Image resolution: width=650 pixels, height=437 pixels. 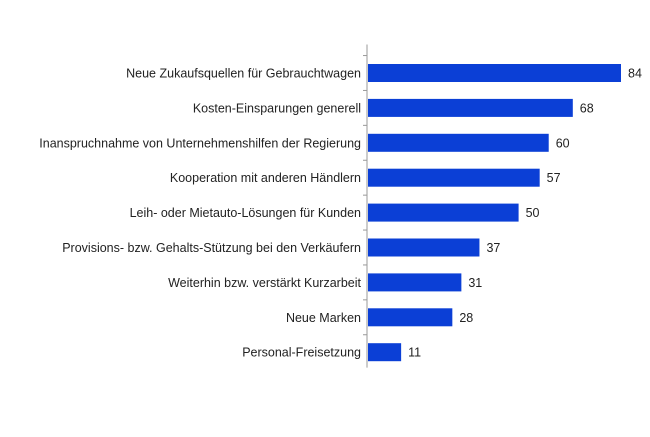 I want to click on data-label: 28, so click(x=466, y=318).